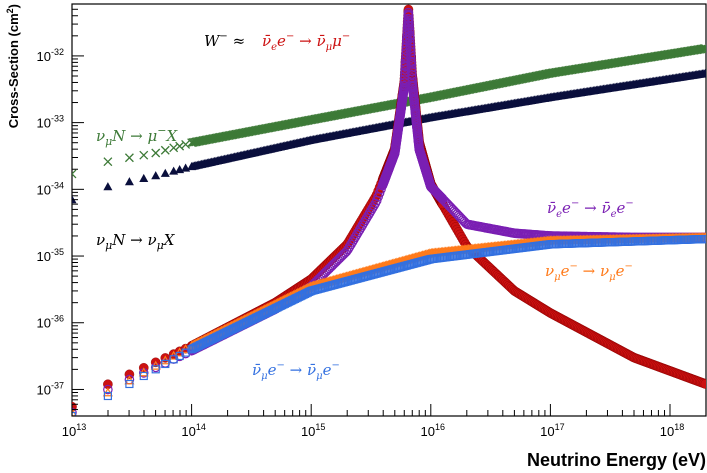  What do you see at coordinates (552, 430) in the screenshot?
I see `x-tick-label: 1017` at bounding box center [552, 430].